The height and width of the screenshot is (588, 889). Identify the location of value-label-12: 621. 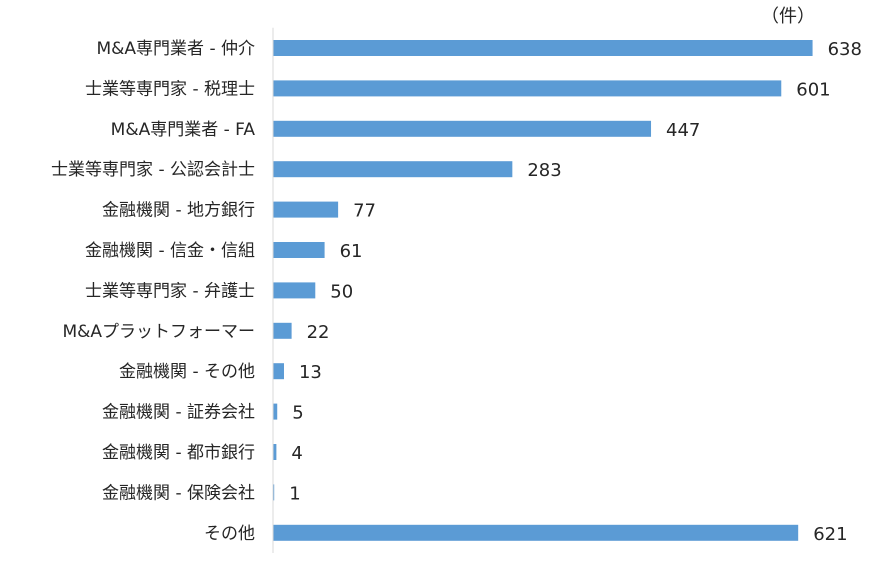
(830, 534).